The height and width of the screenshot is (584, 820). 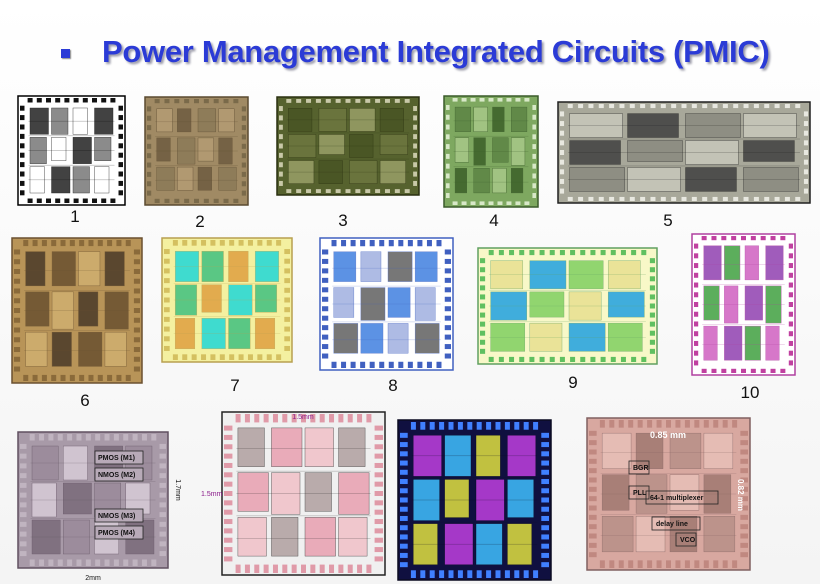 What do you see at coordinates (750, 392) in the screenshot?
I see `chip-number: 10` at bounding box center [750, 392].